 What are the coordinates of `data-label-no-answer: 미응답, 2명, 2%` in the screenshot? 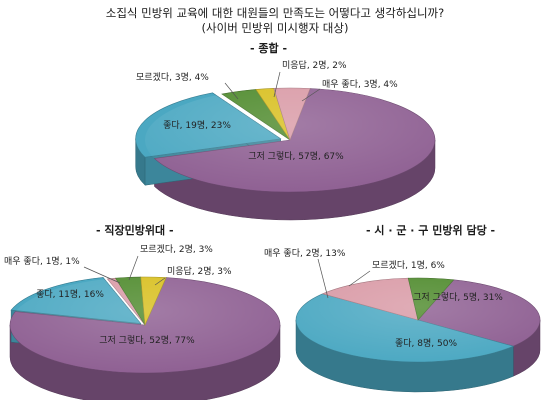 It's located at (314, 65).